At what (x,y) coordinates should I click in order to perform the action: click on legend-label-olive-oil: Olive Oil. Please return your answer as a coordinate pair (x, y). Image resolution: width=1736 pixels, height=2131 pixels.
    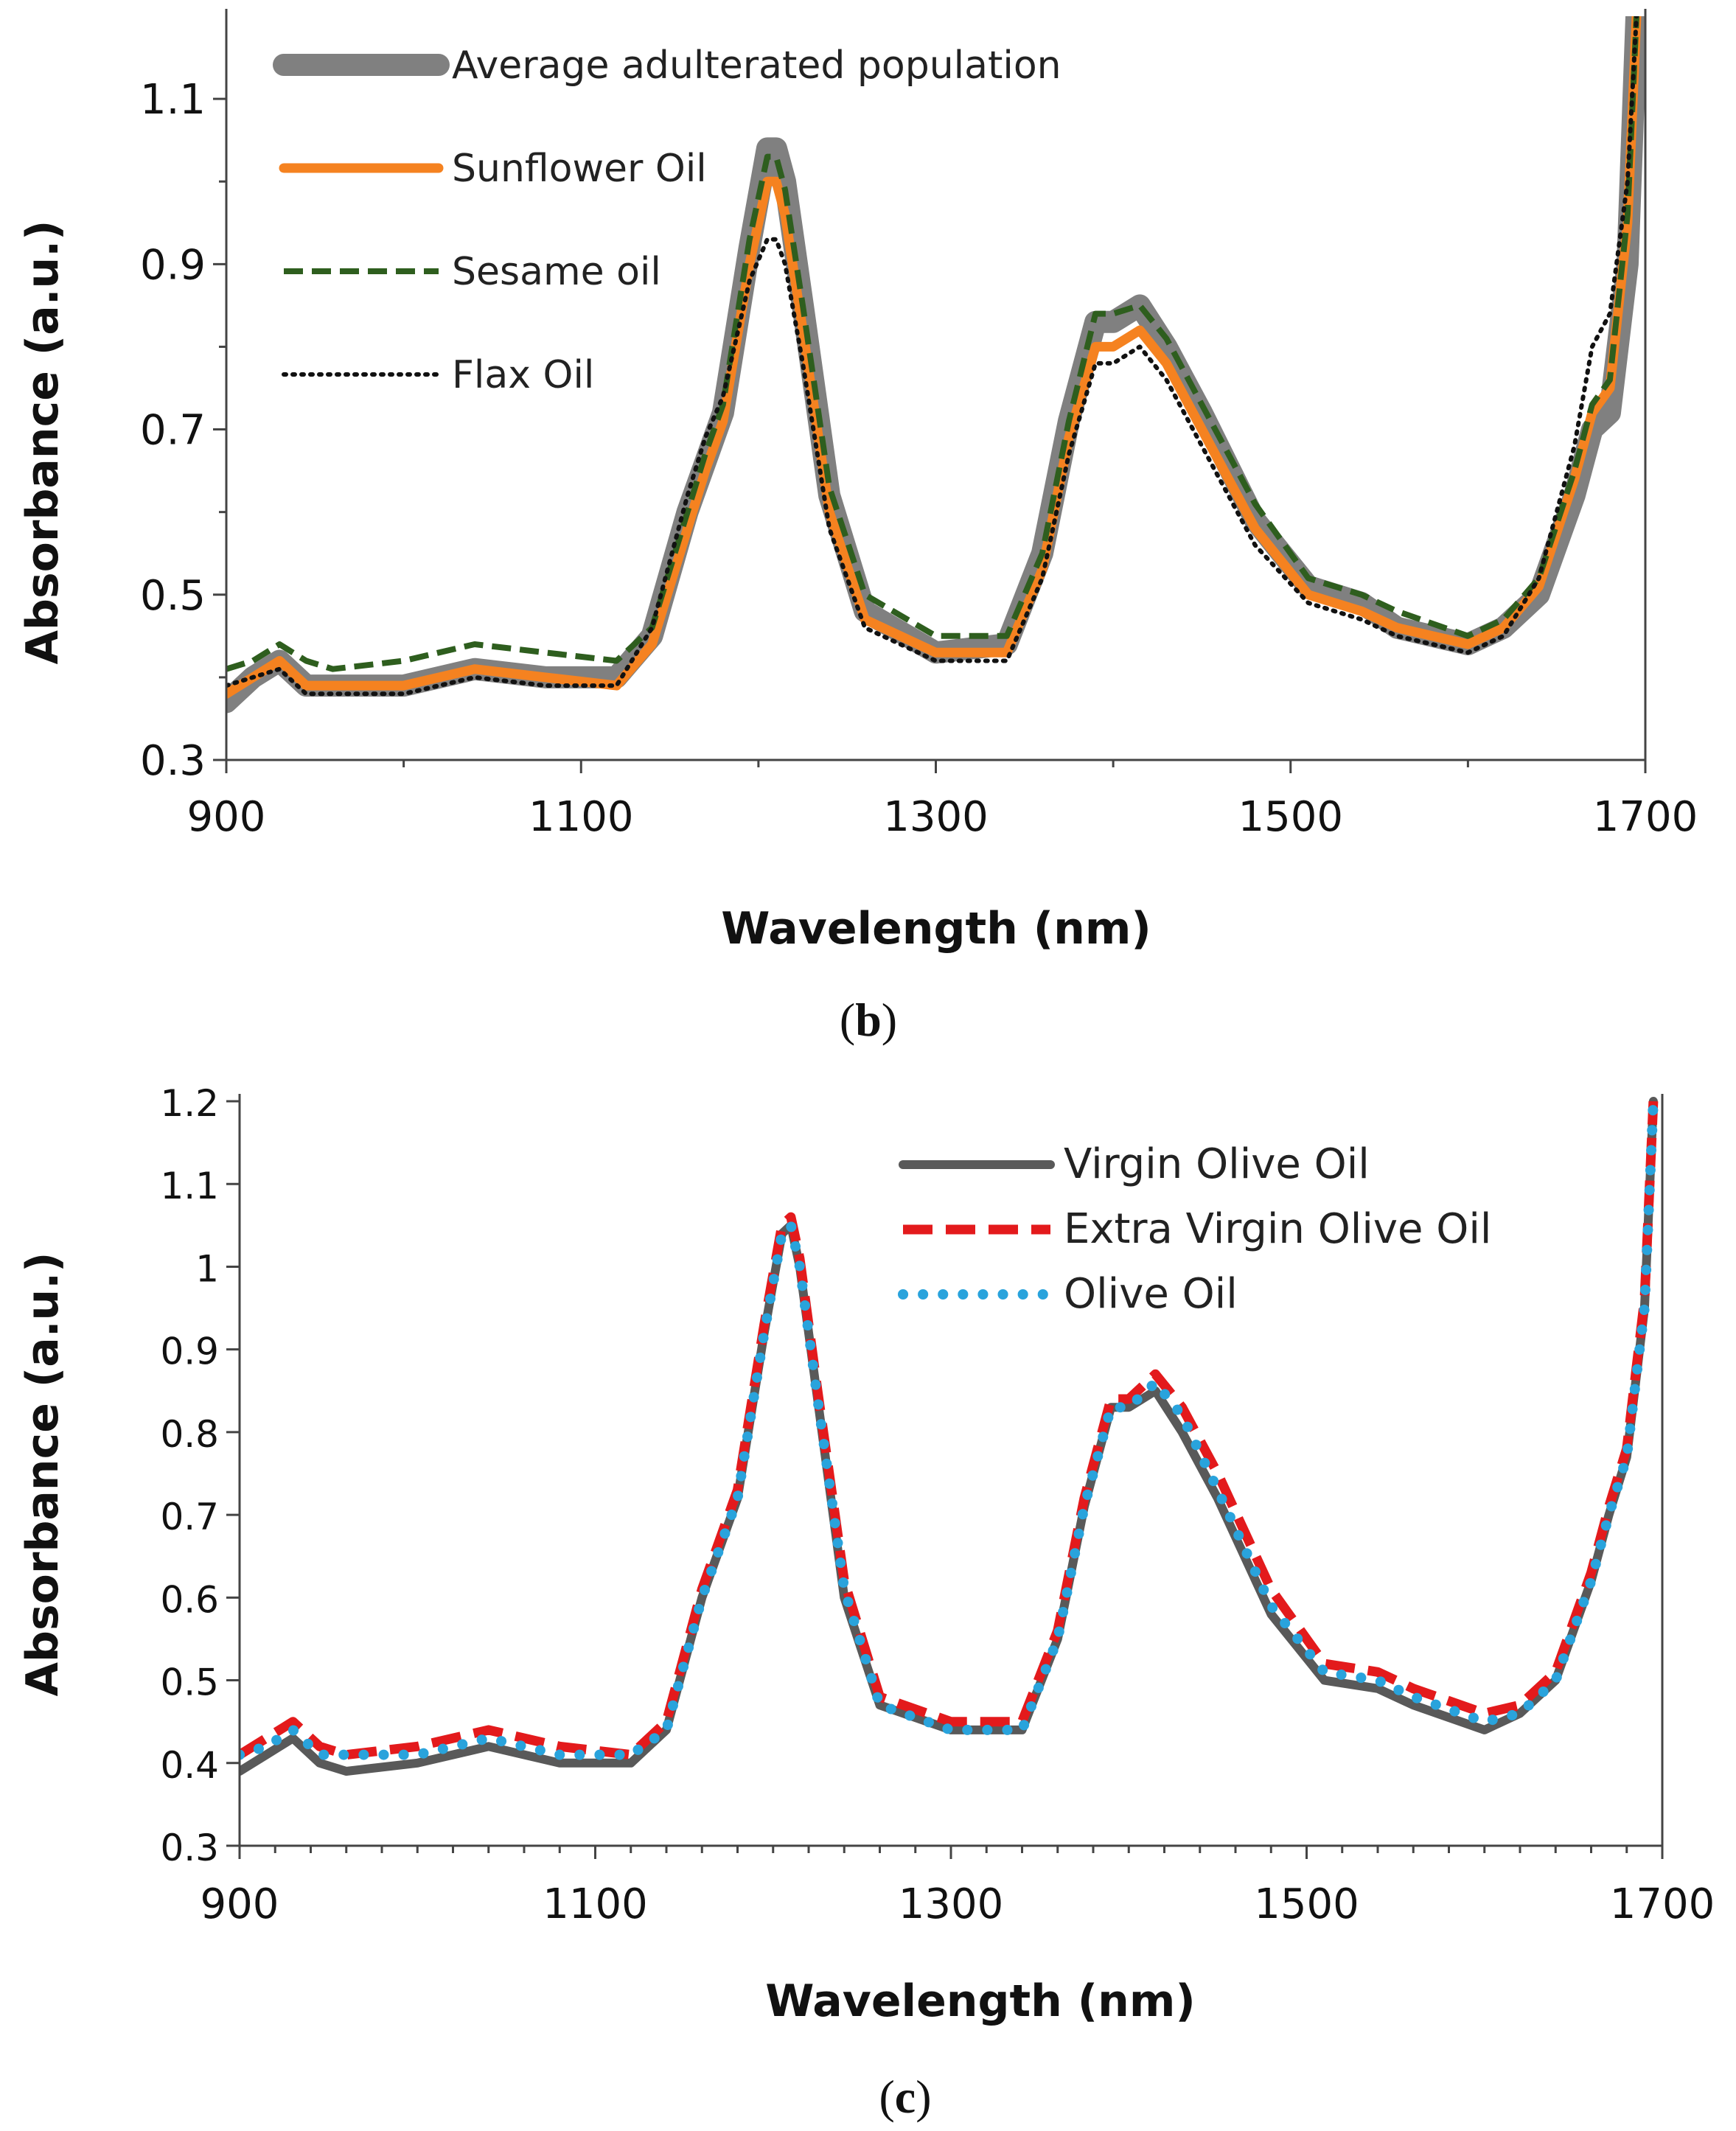
    Looking at the image, I should click on (1151, 1294).